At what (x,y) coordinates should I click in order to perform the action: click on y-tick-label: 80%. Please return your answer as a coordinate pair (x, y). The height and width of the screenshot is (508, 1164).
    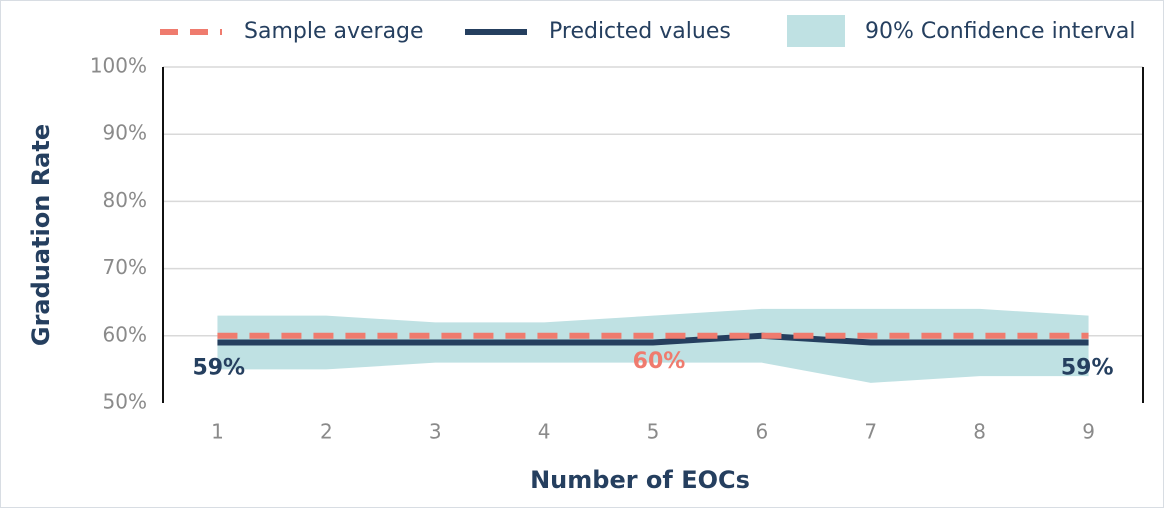
    Looking at the image, I should click on (125, 200).